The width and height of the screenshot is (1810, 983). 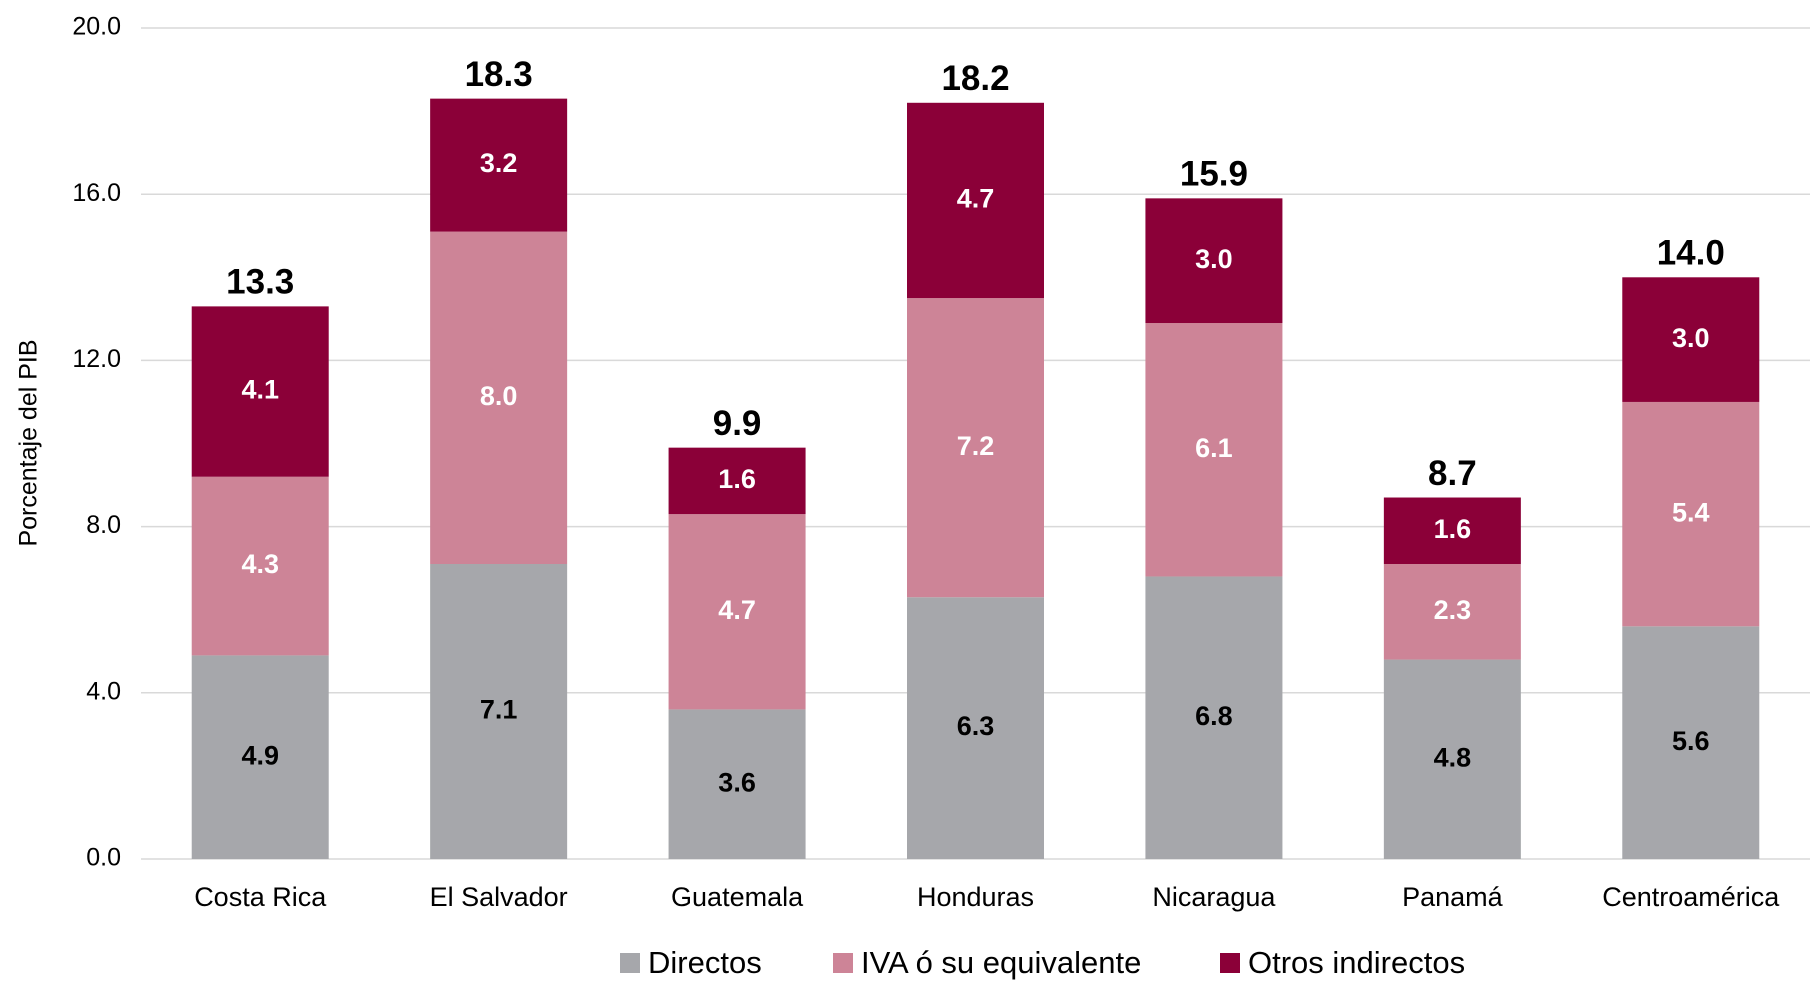 What do you see at coordinates (96, 193) in the screenshot?
I see `y-tick-label: 16.0` at bounding box center [96, 193].